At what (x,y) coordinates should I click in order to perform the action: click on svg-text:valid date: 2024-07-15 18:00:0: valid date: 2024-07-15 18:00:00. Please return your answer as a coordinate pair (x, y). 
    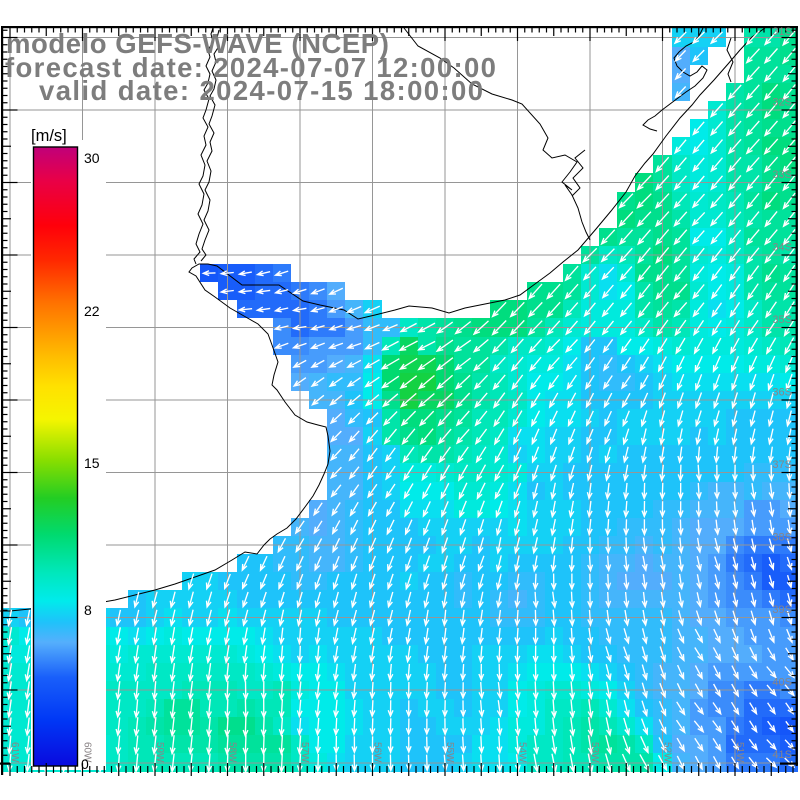
    Looking at the image, I should click on (261, 90).